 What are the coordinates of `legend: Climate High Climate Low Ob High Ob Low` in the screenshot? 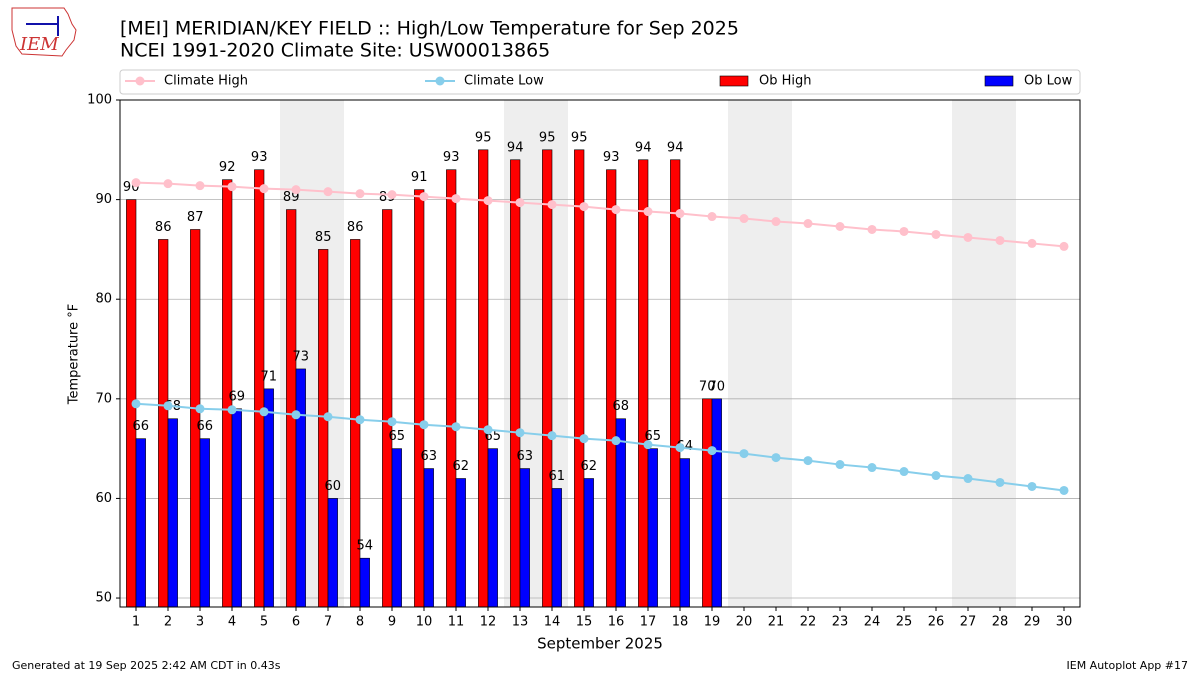 It's located at (600, 82).